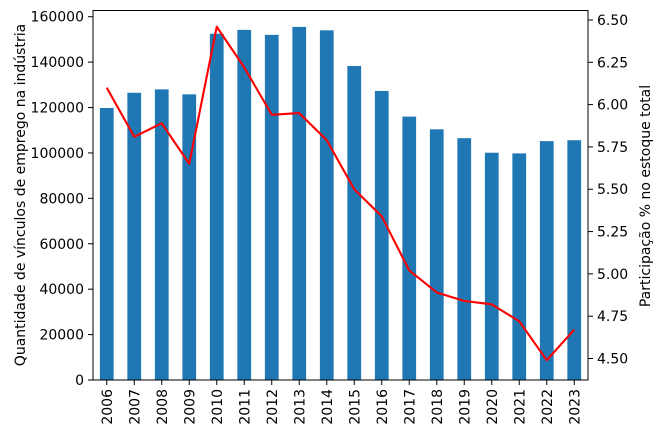  What do you see at coordinates (244, 205) in the screenshot?
I see `bar-2011` at bounding box center [244, 205].